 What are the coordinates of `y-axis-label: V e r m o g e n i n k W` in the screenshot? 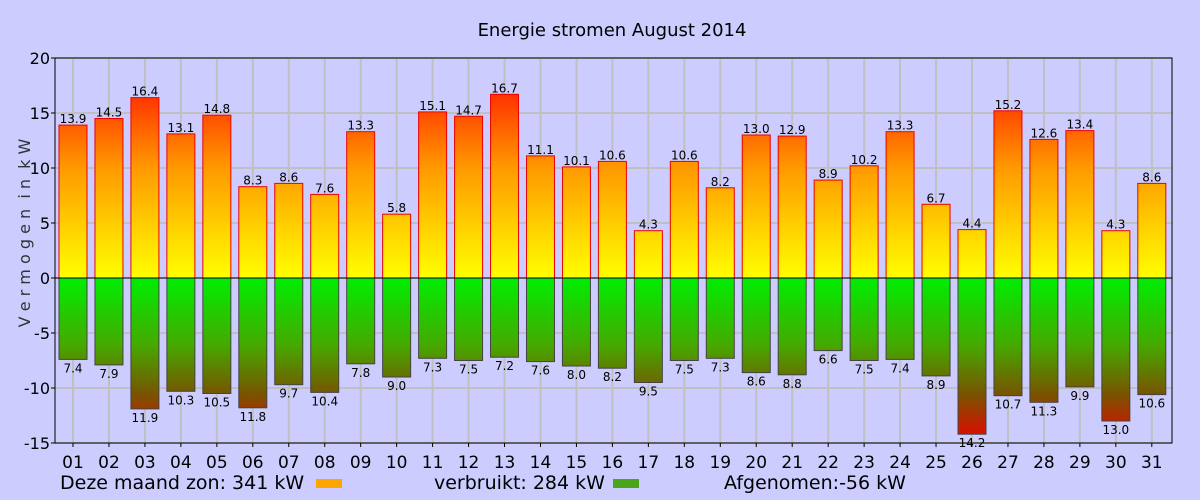 It's located at (24, 232).